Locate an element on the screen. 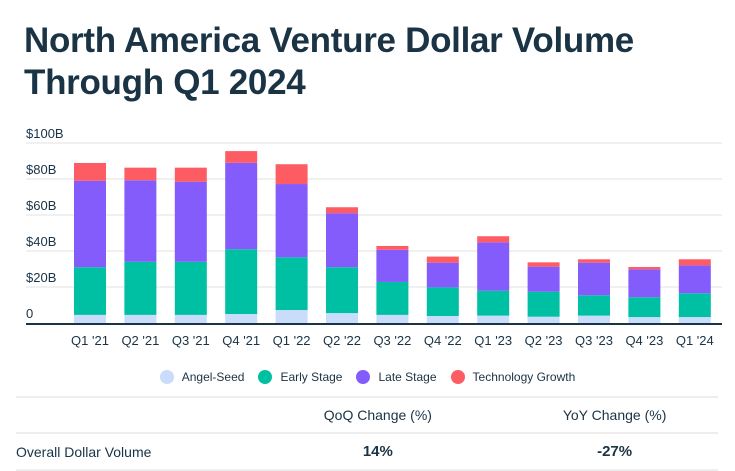  x-tick-label: Q3 '21 is located at coordinates (191, 340).